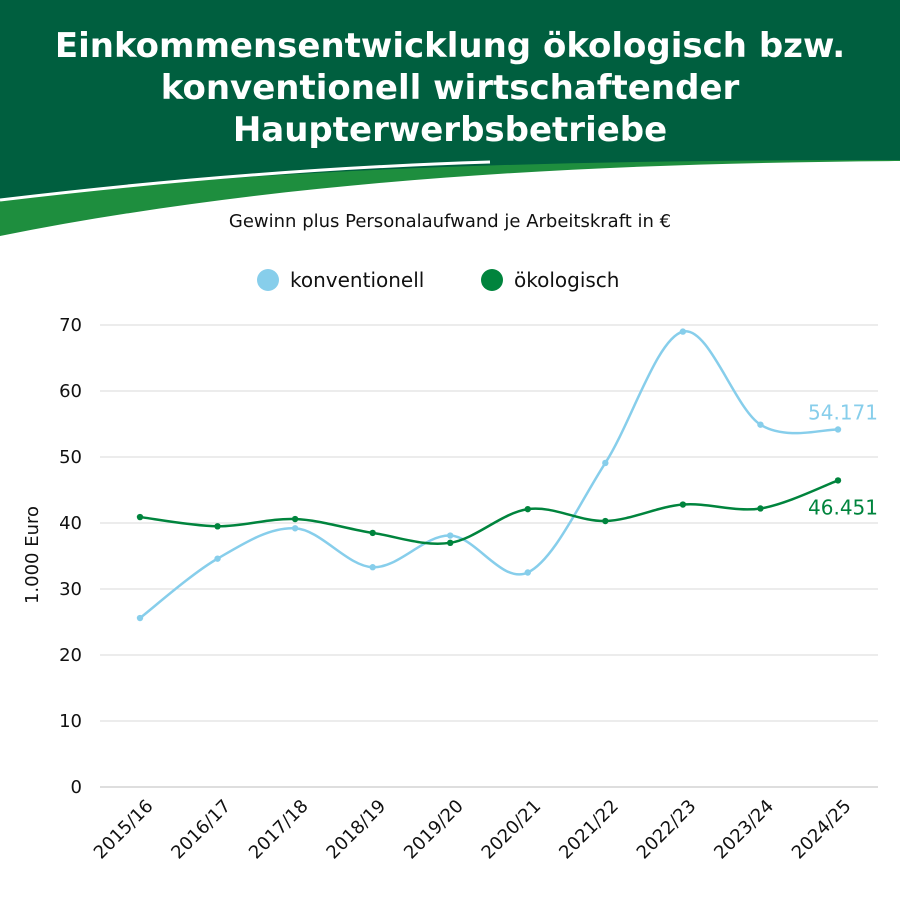 The width and height of the screenshot is (900, 900). What do you see at coordinates (450, 46) in the screenshot?
I see `chart-title-line-1: Einkommensentwicklung ökologisch bzw.` at bounding box center [450, 46].